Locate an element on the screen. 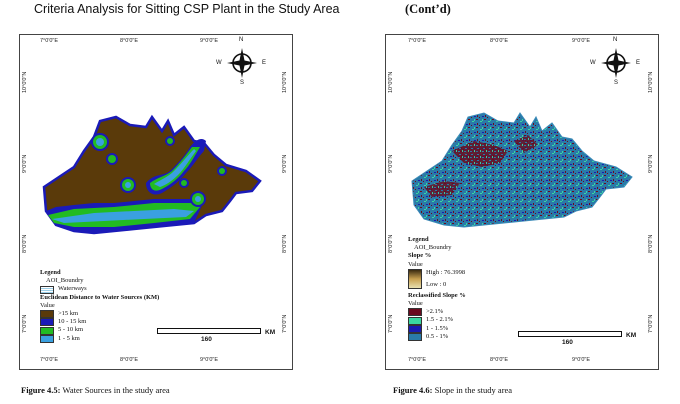 This screenshot has width=680, height=404. class-label: 1 - 1.5% is located at coordinates (437, 328).